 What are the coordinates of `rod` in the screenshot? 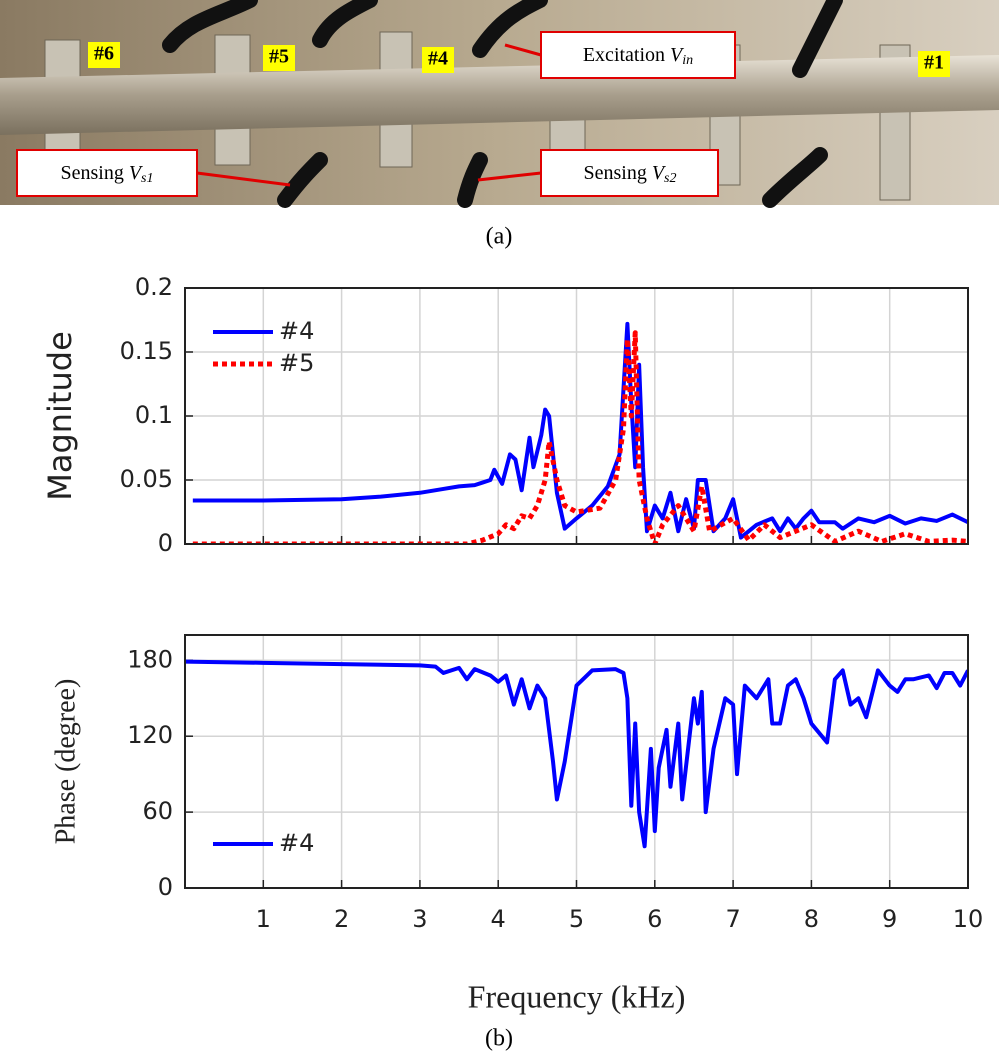 It's located at (499, 95).